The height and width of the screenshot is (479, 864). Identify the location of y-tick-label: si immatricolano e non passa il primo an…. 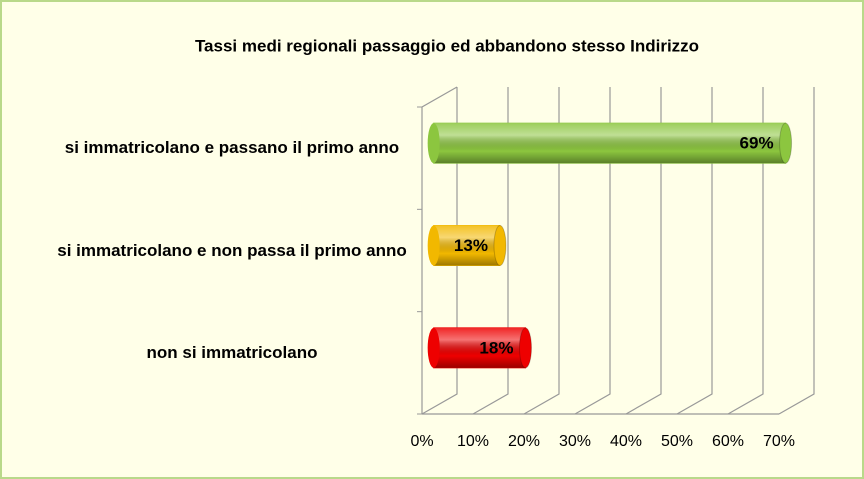
(232, 250).